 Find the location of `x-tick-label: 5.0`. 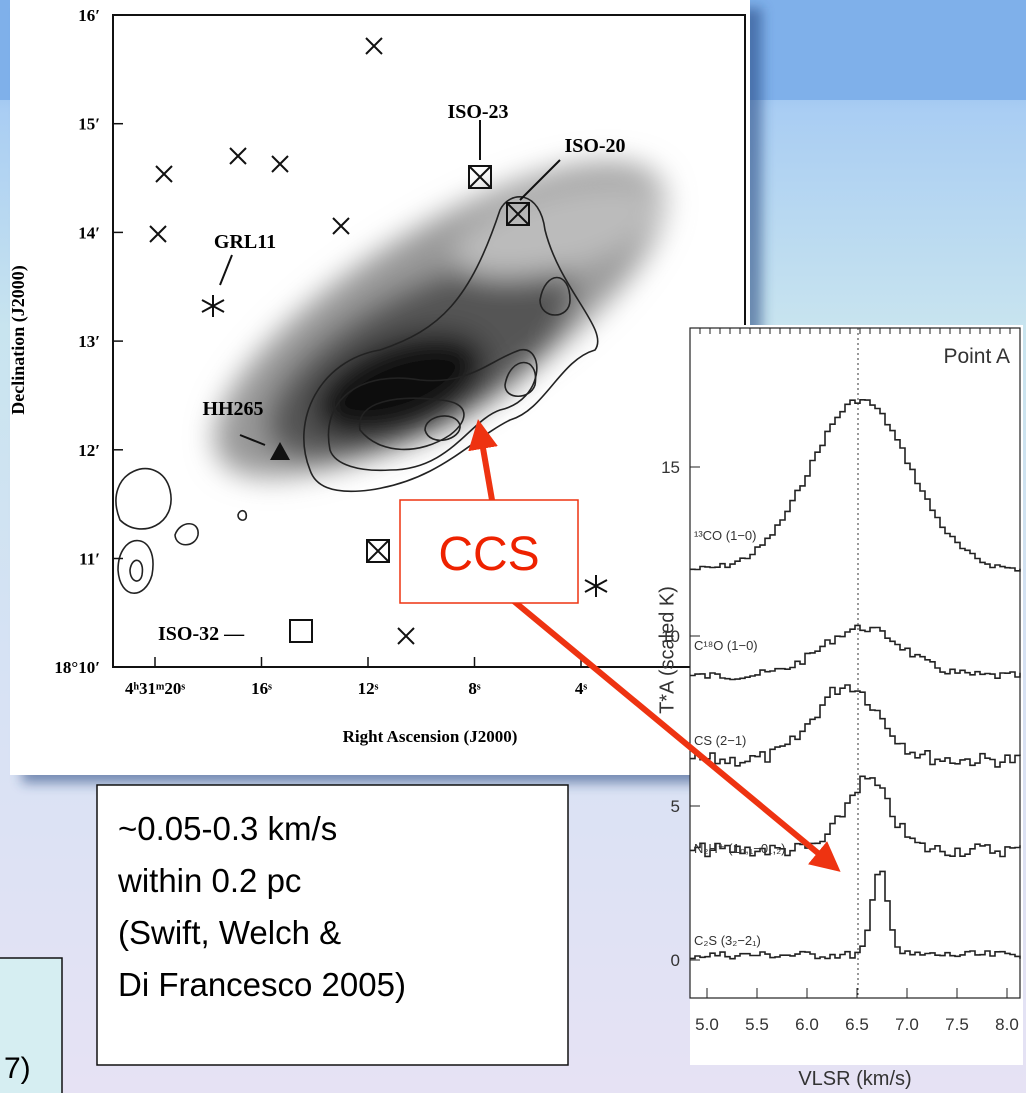

x-tick-label: 5.0 is located at coordinates (707, 1024).